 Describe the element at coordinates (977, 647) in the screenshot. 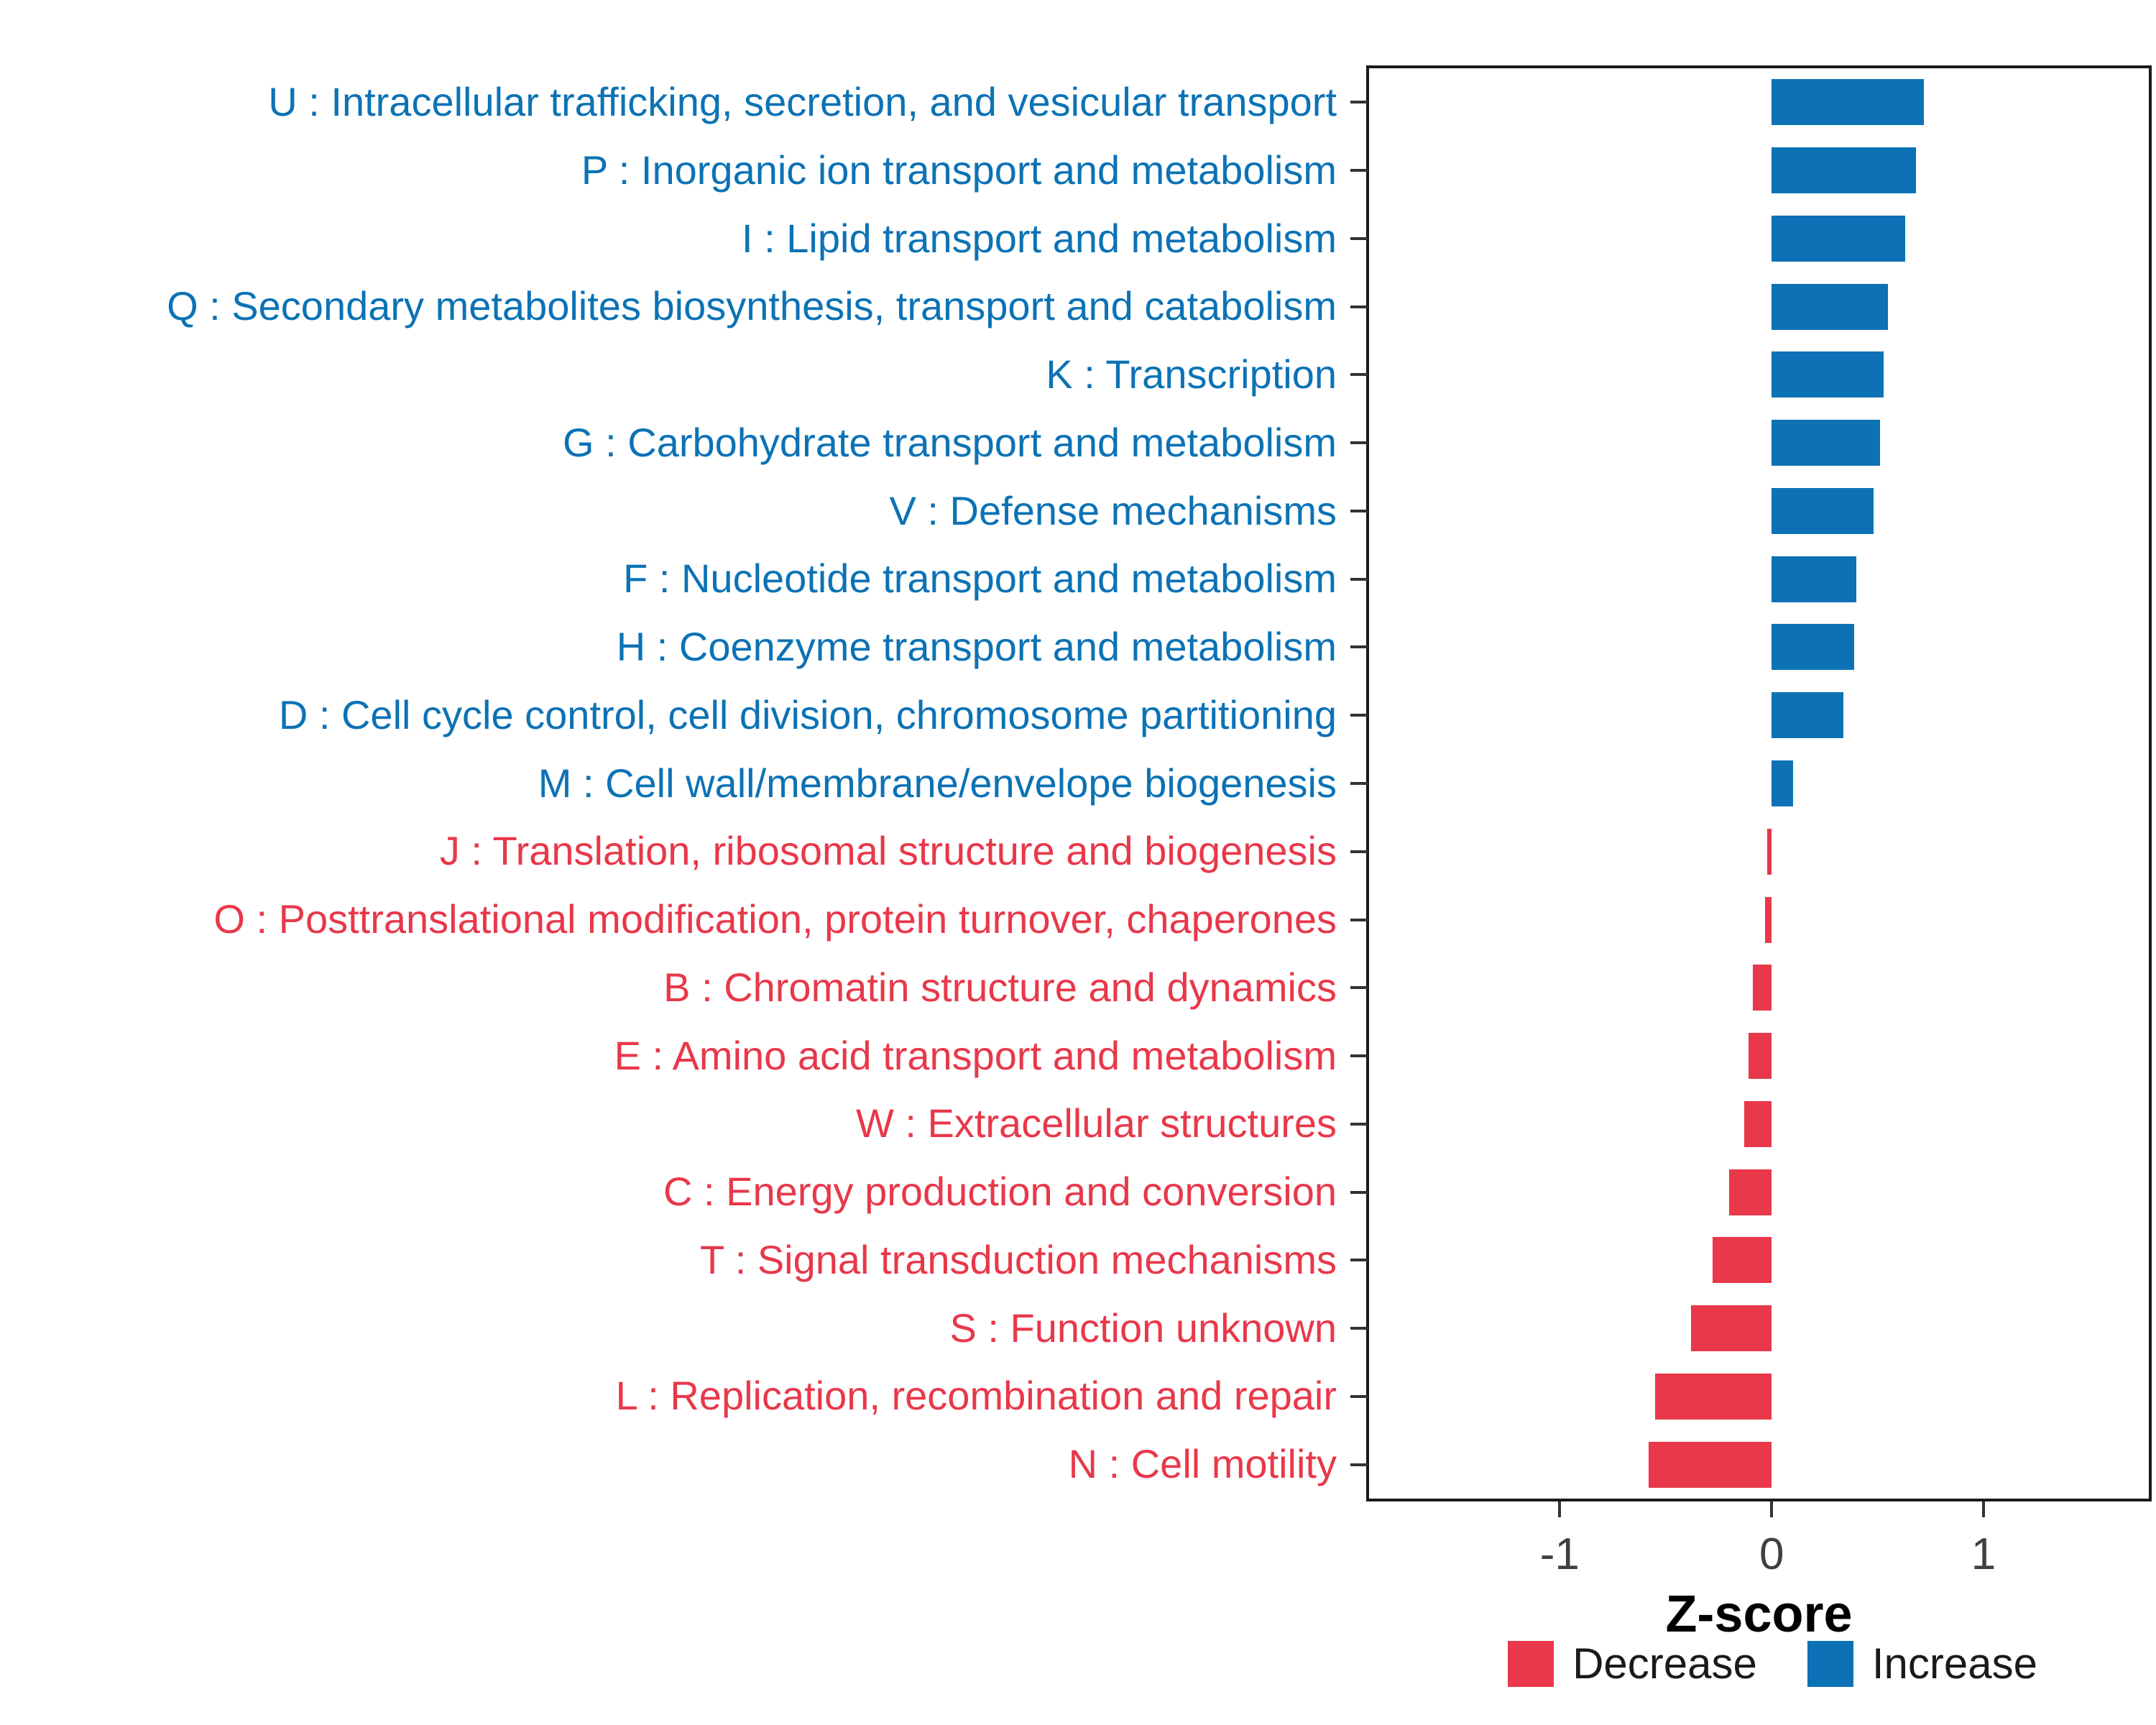

I see `category-label-H: H : Coenzyme transport and metabolism` at that location.